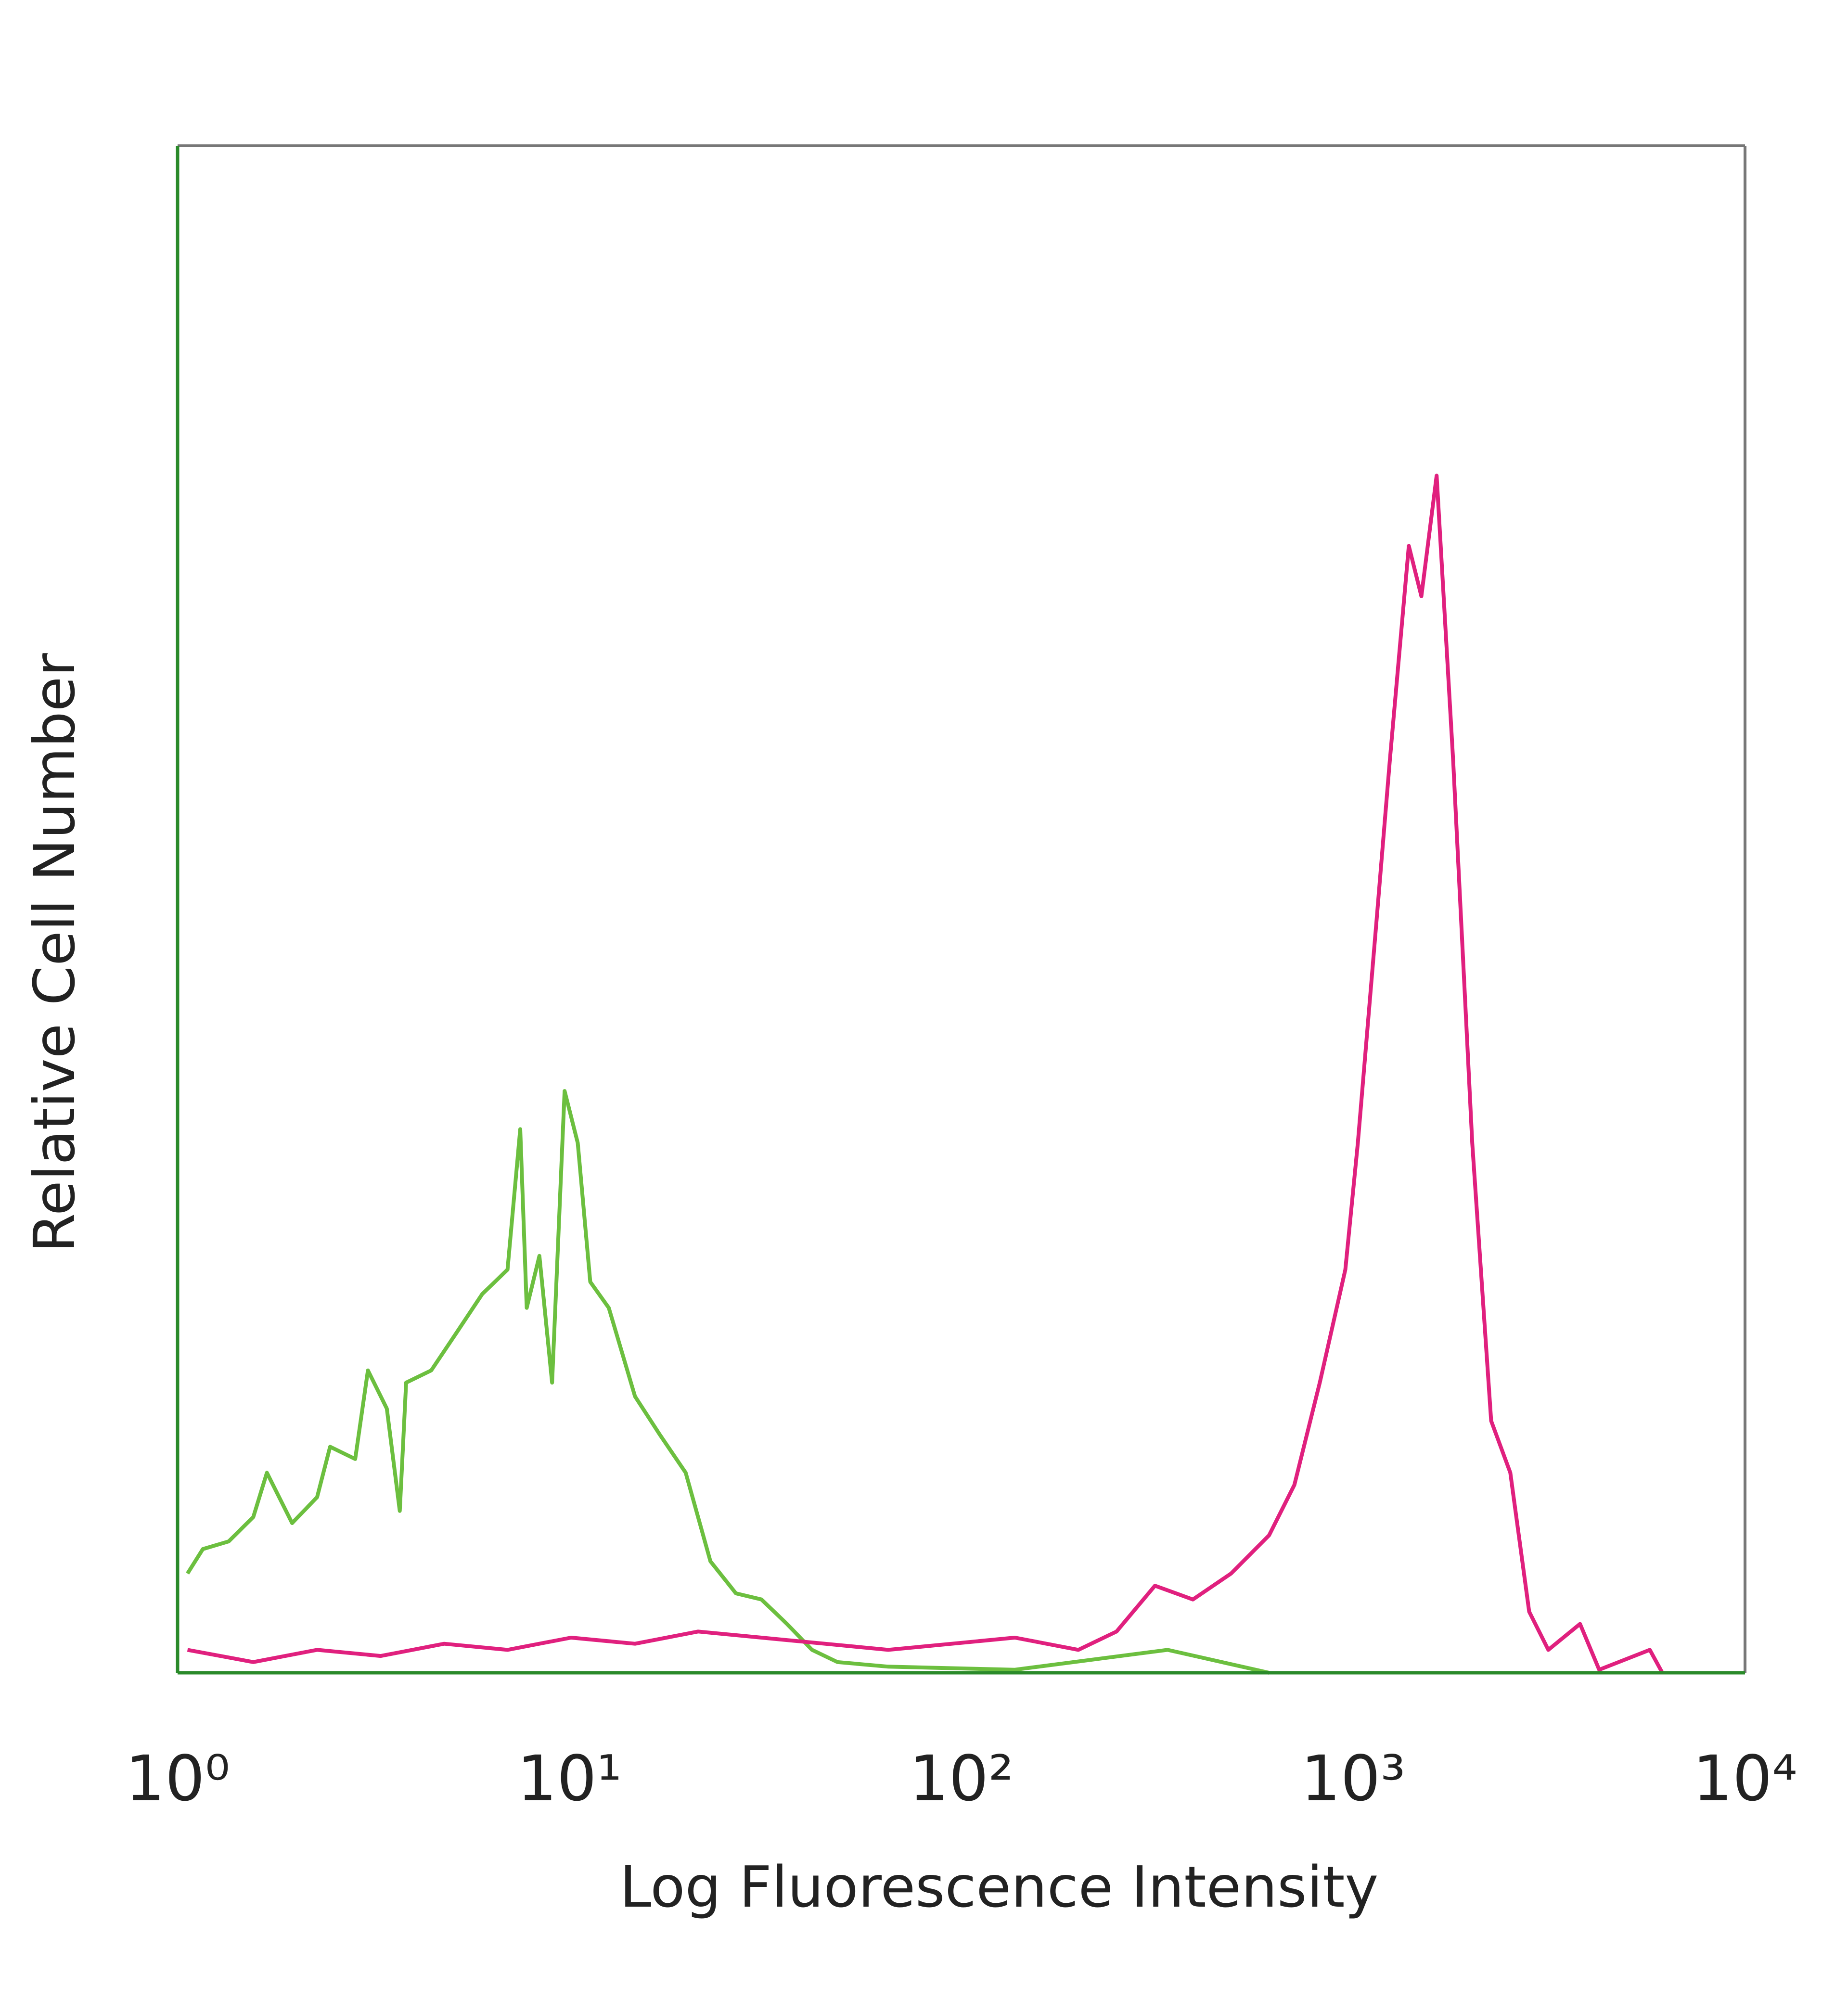  I want to click on x-axis-label: Log Fluorescence Intensity, so click(999, 1887).